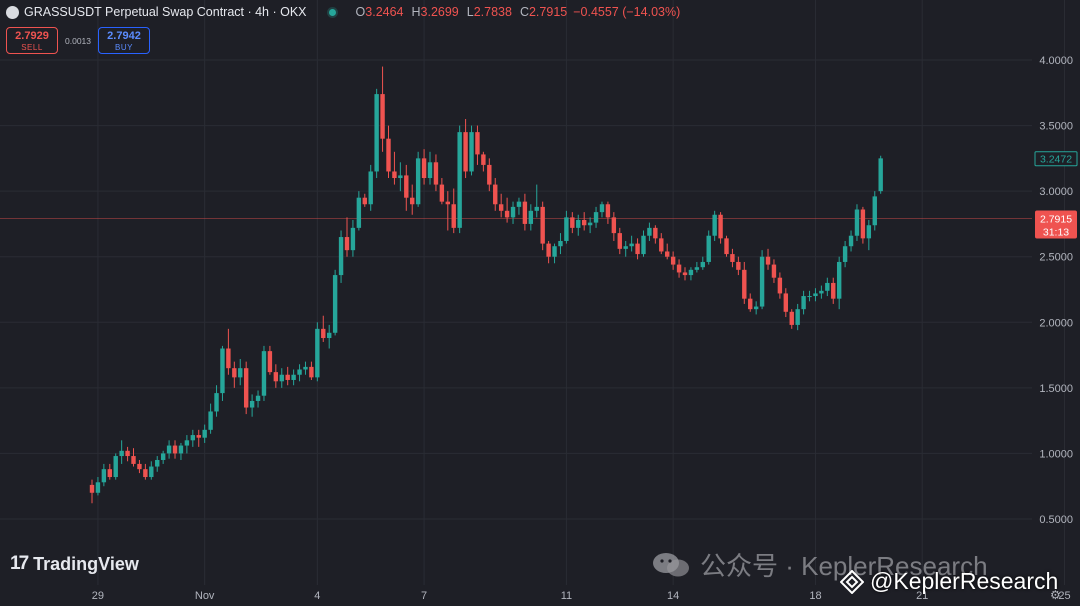 This screenshot has height=606, width=1080. Describe the element at coordinates (19, 563) in the screenshot. I see `tradingview-mark-icon: 17` at that location.